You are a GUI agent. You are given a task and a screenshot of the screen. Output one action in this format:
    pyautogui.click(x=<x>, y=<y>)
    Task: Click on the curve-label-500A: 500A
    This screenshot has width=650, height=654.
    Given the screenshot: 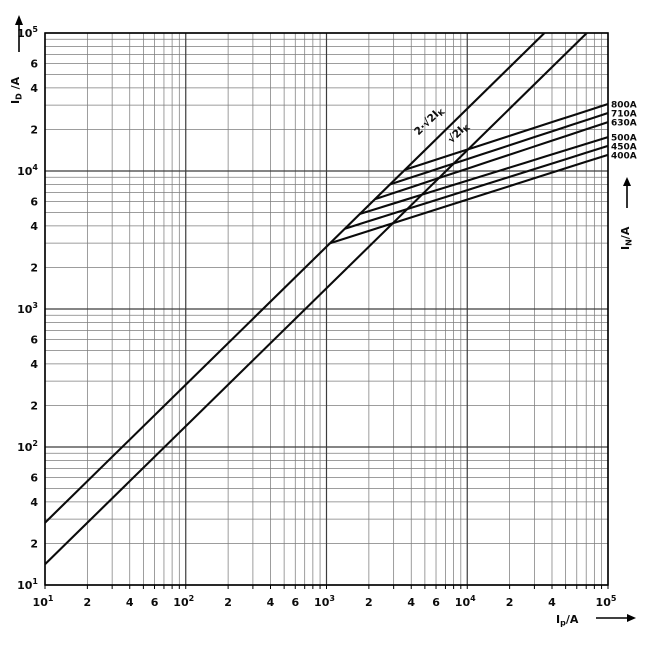 What is the action you would take?
    pyautogui.click(x=624, y=139)
    